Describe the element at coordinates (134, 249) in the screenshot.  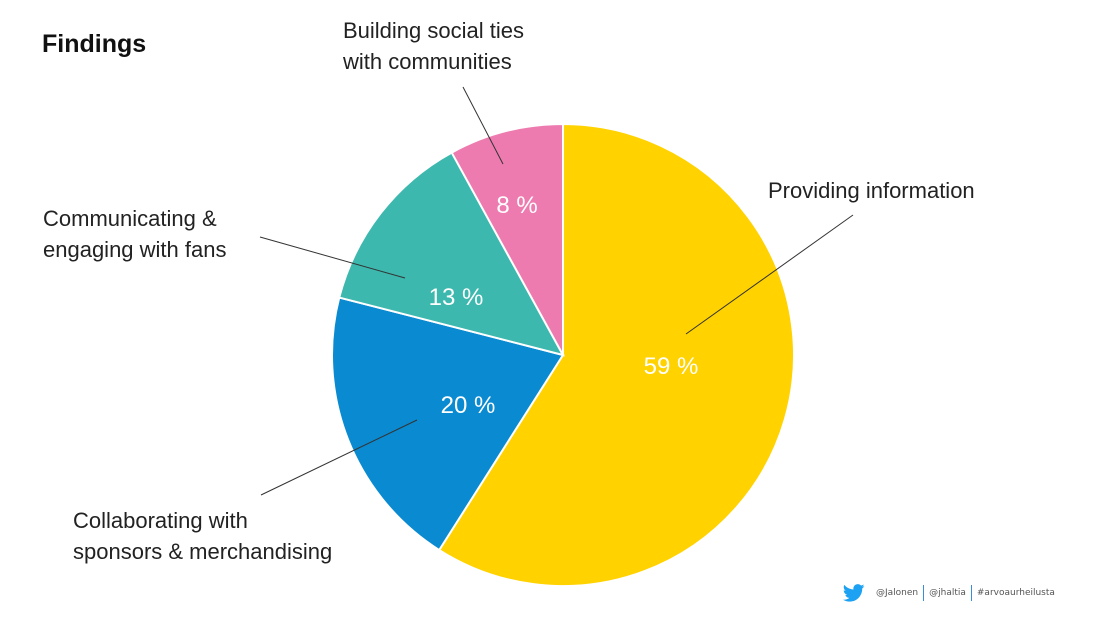
I see `slice-category-label-line: engaging with fans` at that location.